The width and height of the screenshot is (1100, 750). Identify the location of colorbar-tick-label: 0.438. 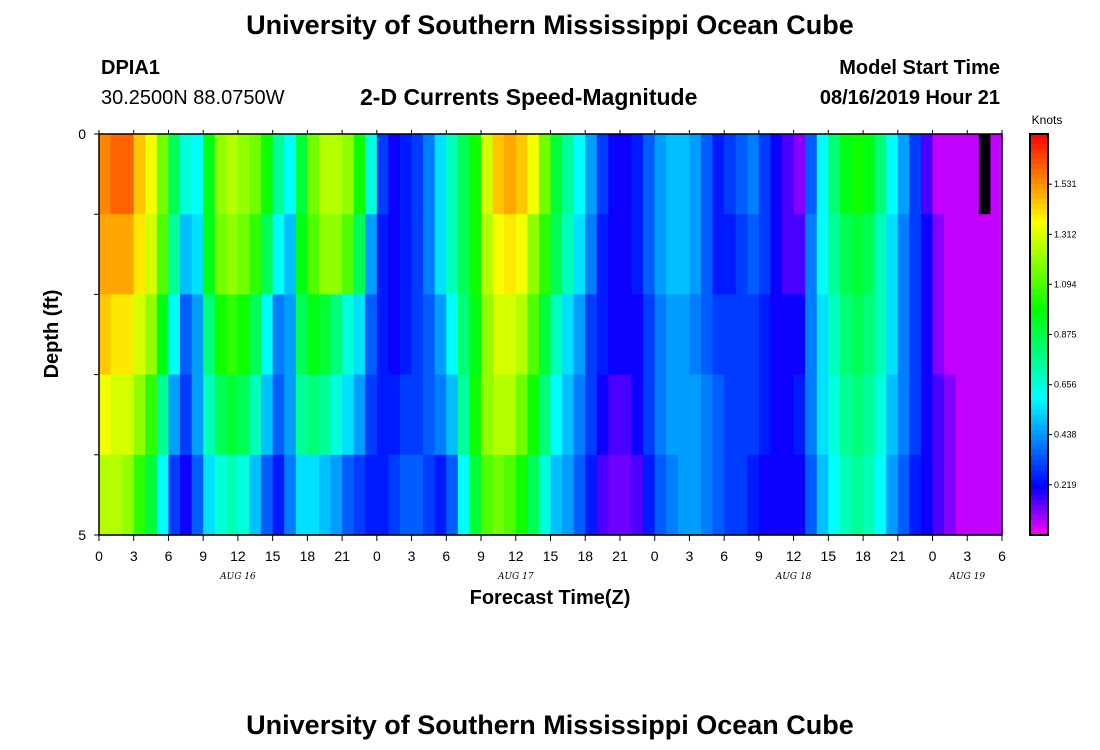
(1065, 435).